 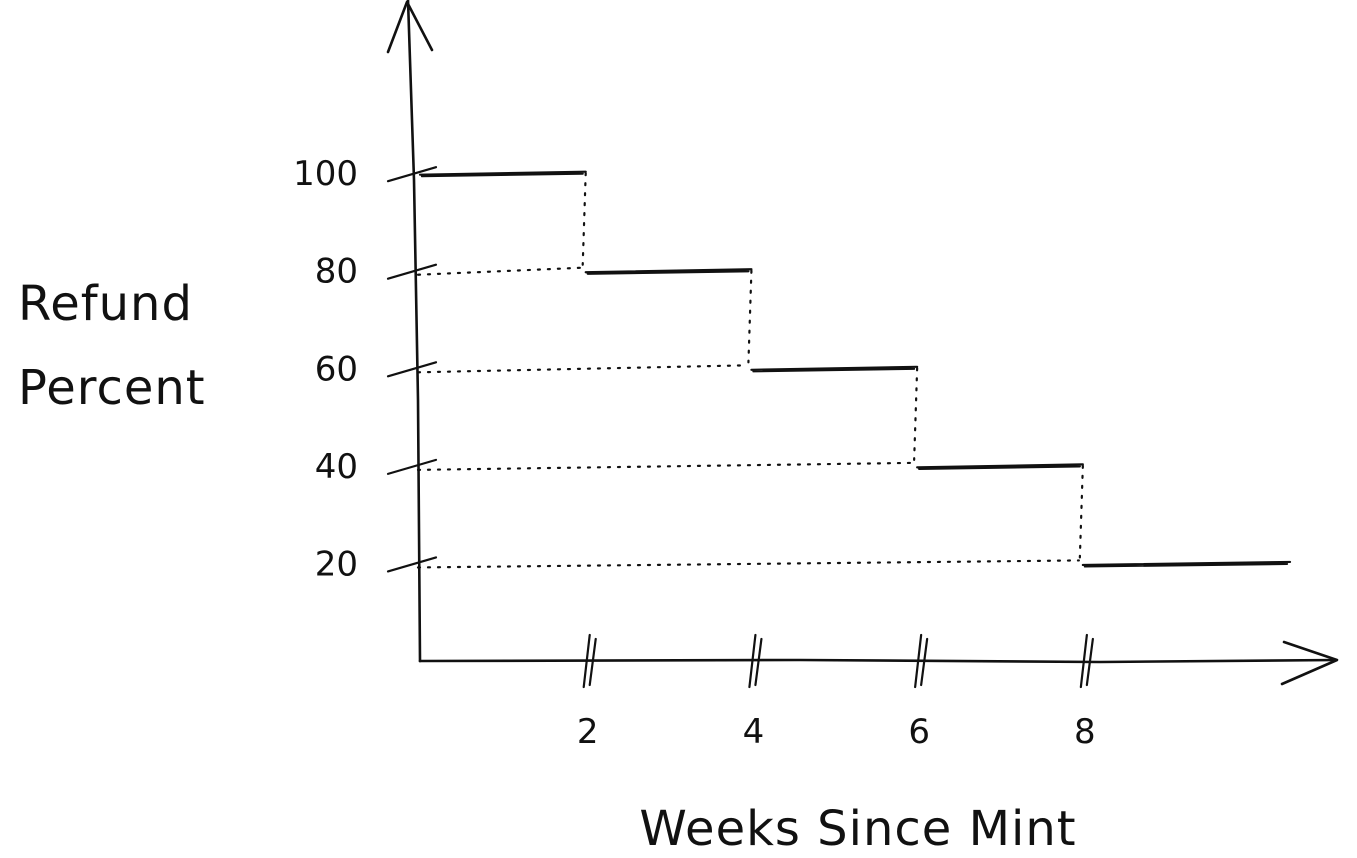 What do you see at coordinates (414, 331) in the screenshot?
I see `y-axis-line` at bounding box center [414, 331].